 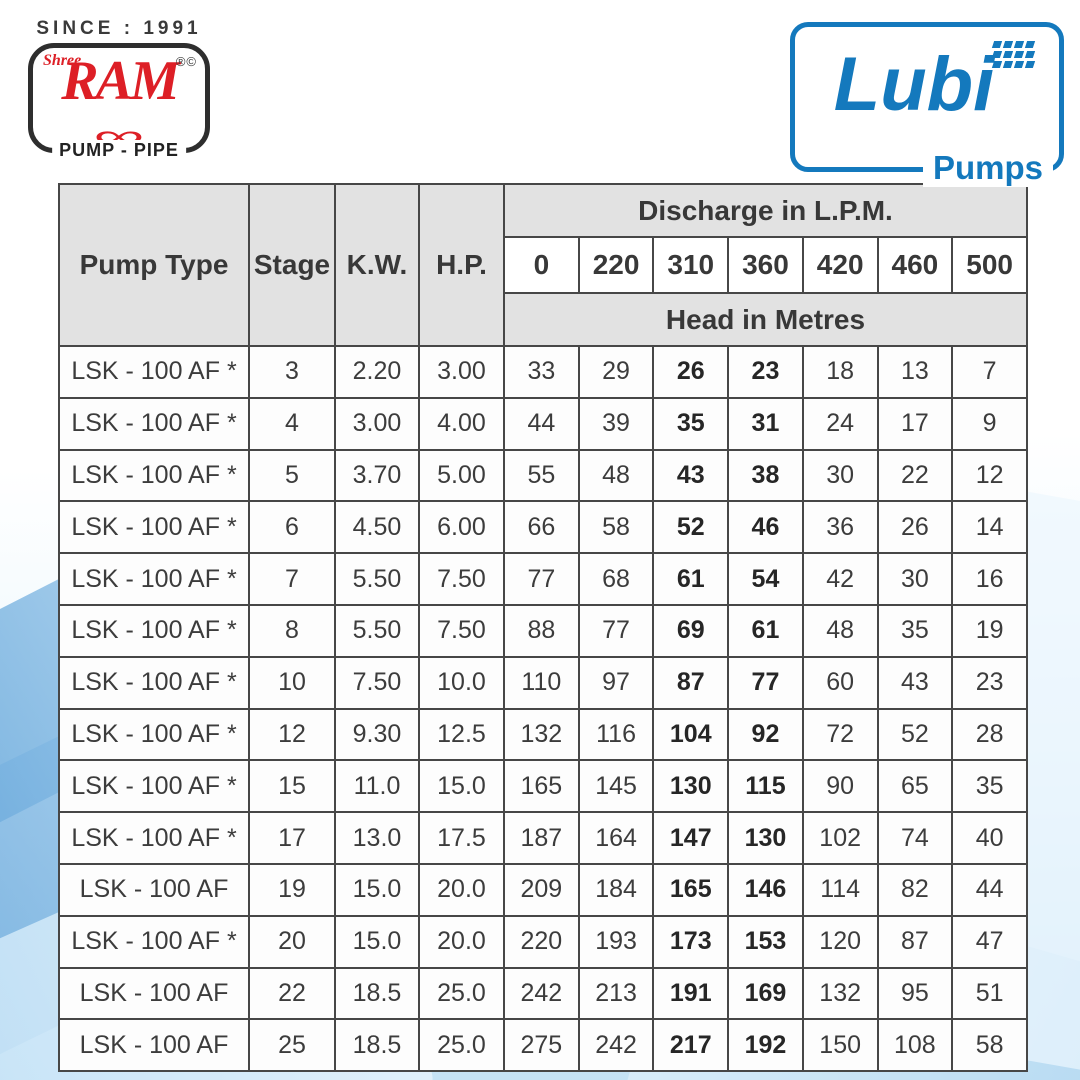 What do you see at coordinates (616, 838) in the screenshot?
I see `head-value-cell: 164` at bounding box center [616, 838].